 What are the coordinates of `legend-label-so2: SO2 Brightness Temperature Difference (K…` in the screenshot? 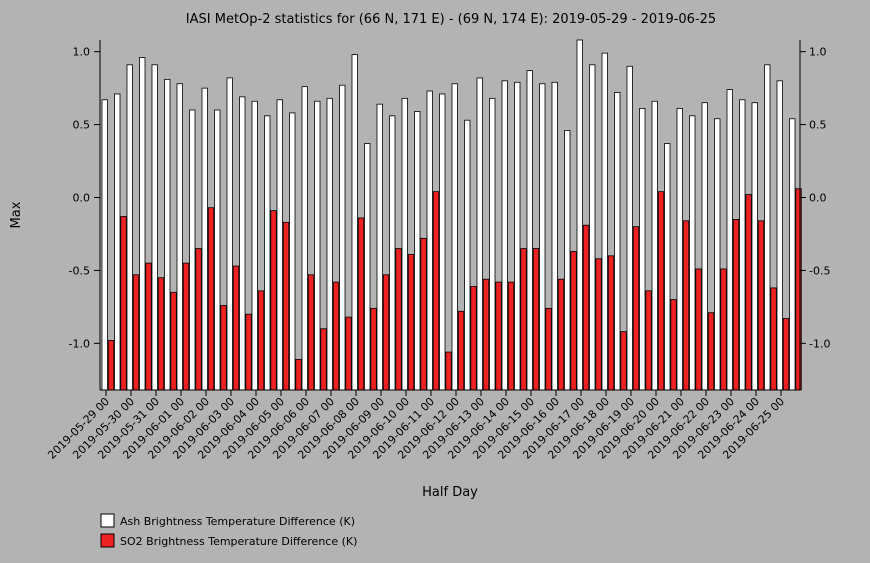 It's located at (238, 541).